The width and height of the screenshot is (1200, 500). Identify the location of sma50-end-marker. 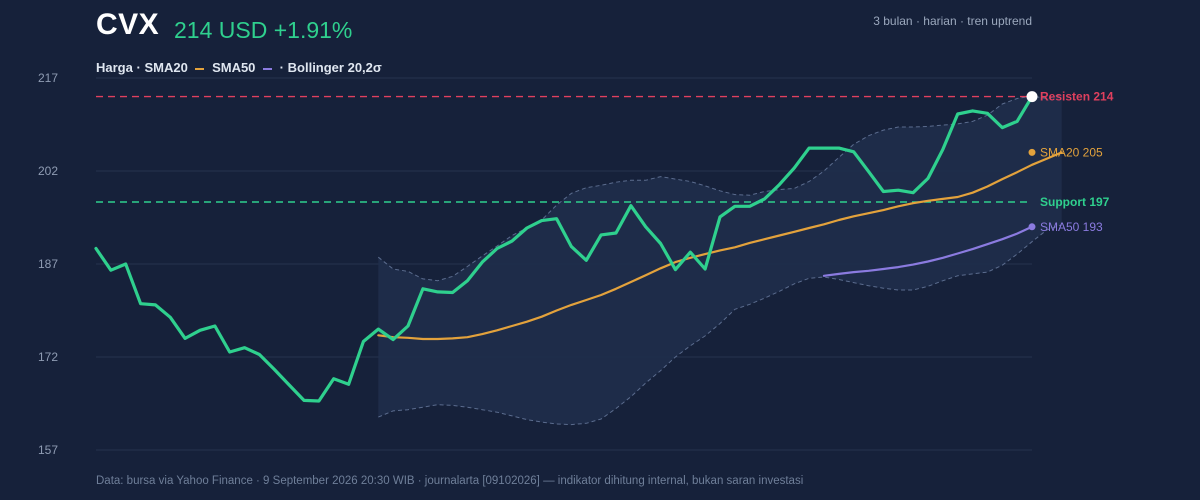
(1032, 227).